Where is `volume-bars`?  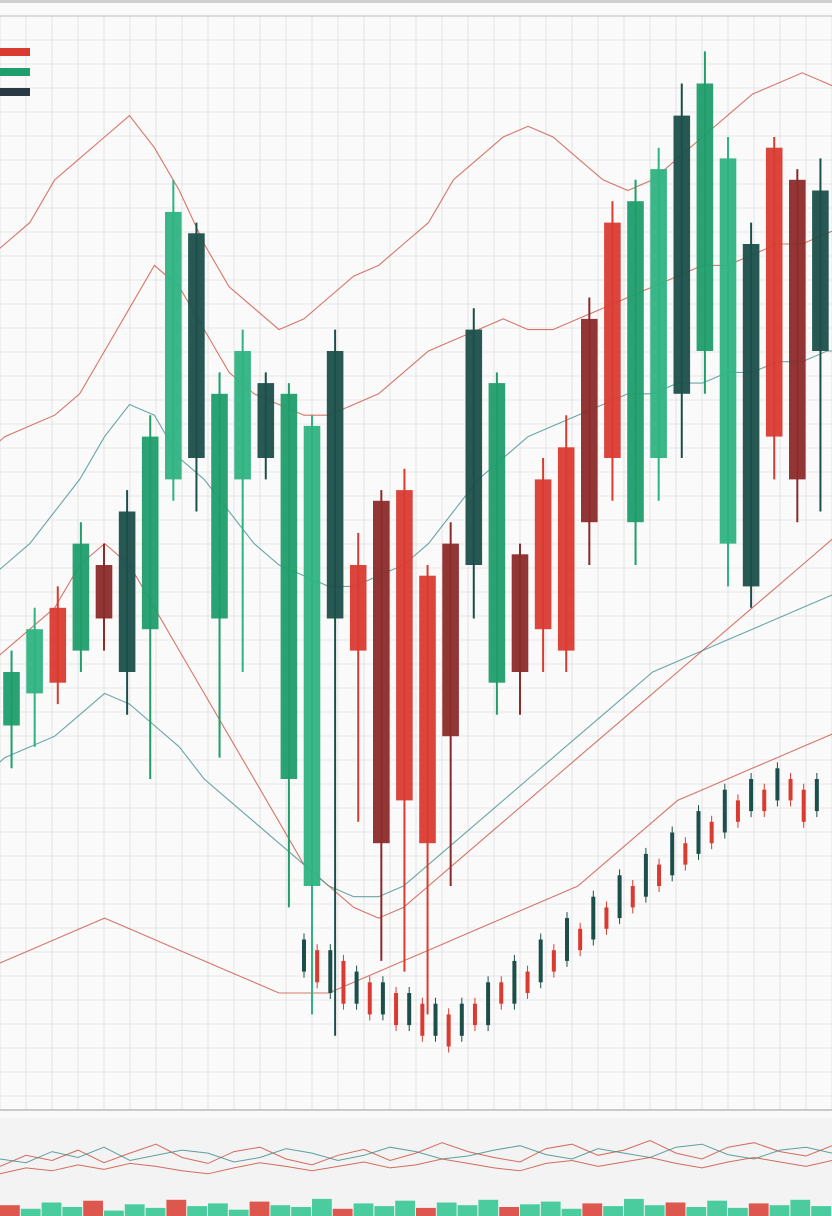 volume-bars is located at coordinates (415, 1207).